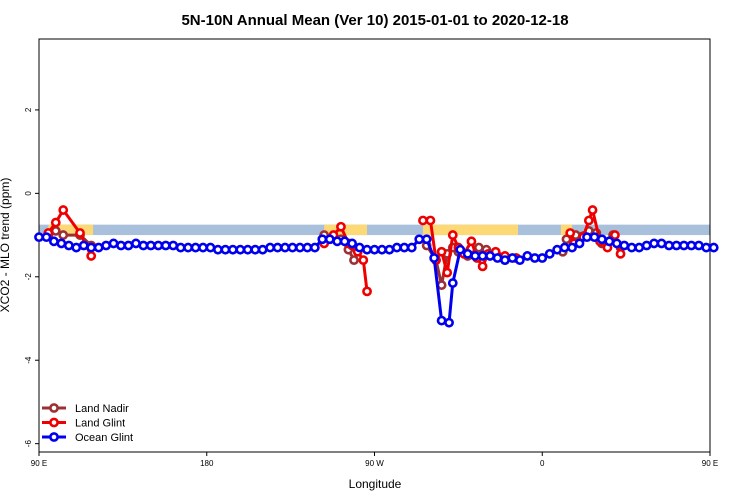  What do you see at coordinates (28, 360) in the screenshot?
I see `y-tick-label: -4` at bounding box center [28, 360].